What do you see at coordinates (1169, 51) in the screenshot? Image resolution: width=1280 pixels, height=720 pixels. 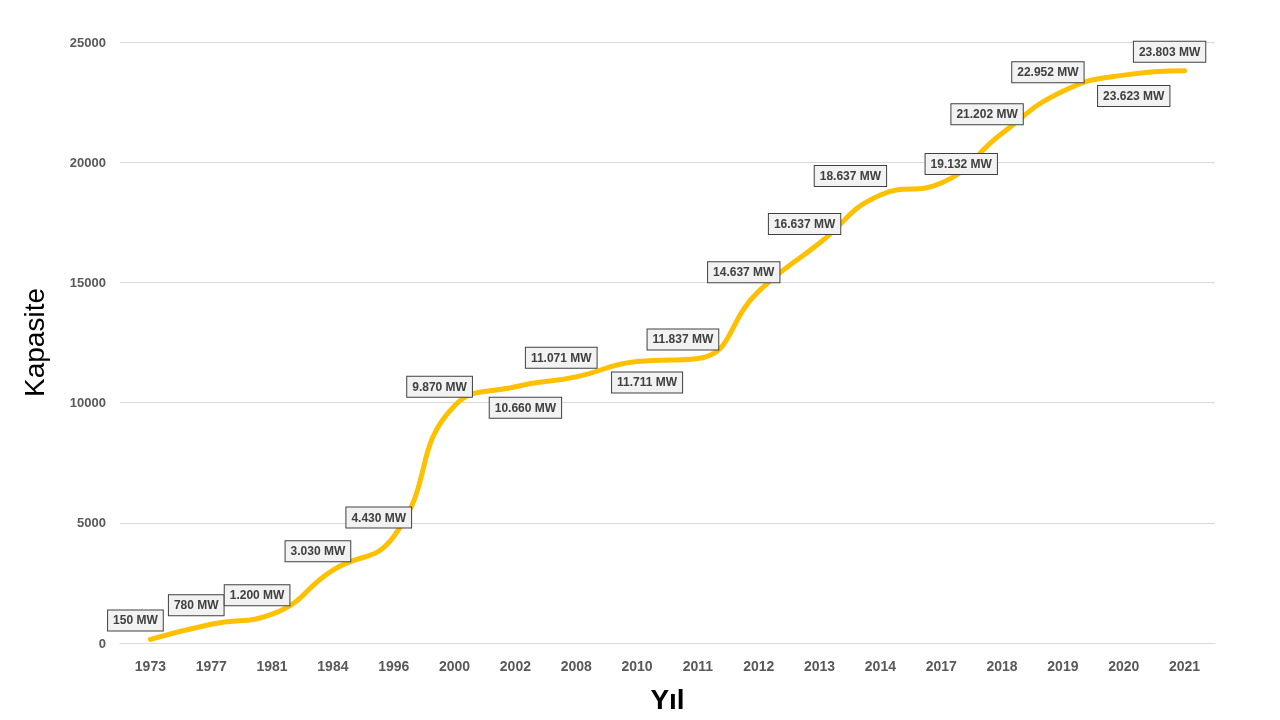 I see `data-label: 23.803 MW` at bounding box center [1169, 51].